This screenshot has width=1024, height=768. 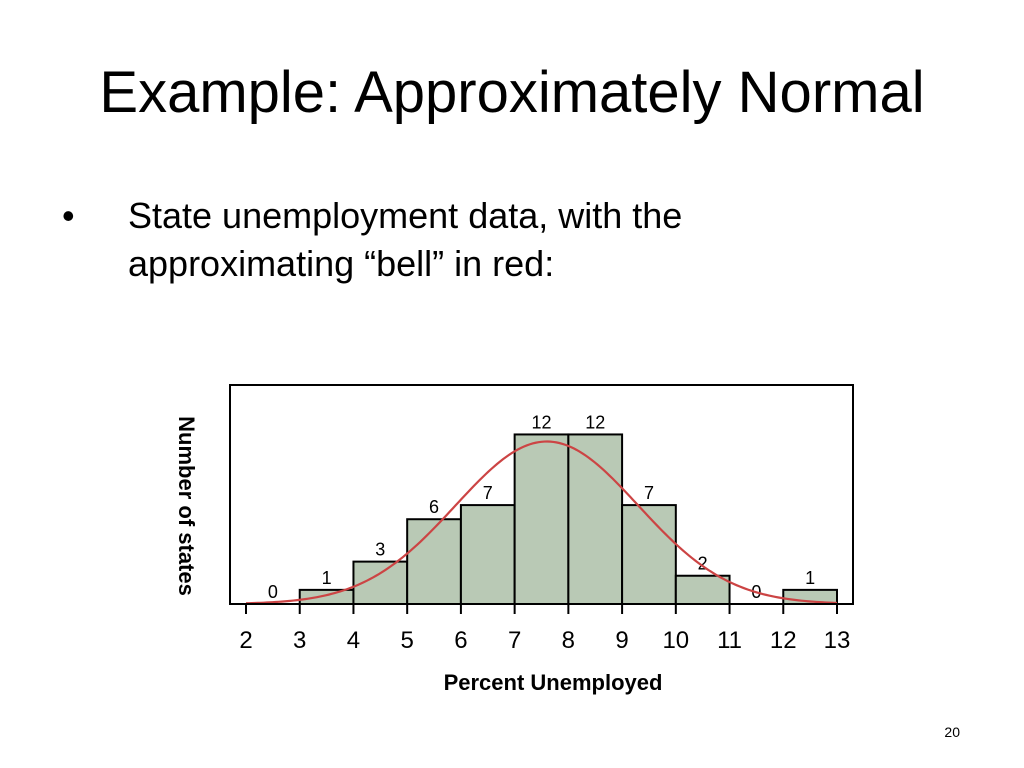 What do you see at coordinates (327, 578) in the screenshot?
I see `bar-count-label-1: 1` at bounding box center [327, 578].